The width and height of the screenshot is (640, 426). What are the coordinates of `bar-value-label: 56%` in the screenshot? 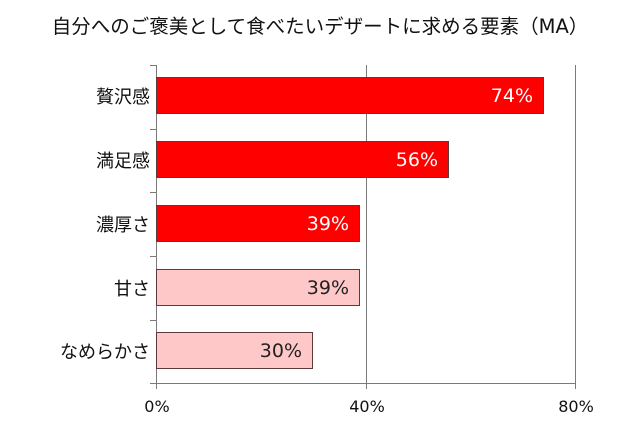 It's located at (416, 159).